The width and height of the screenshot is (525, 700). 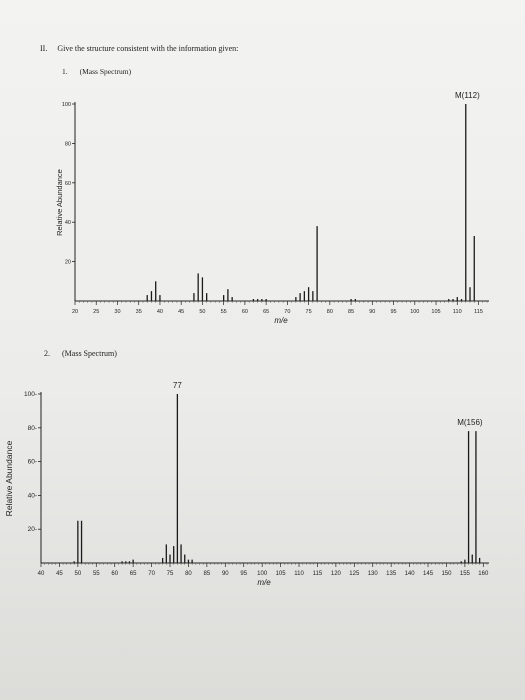 What do you see at coordinates (391, 574) in the screenshot?
I see `x-tick-label: 135` at bounding box center [391, 574].